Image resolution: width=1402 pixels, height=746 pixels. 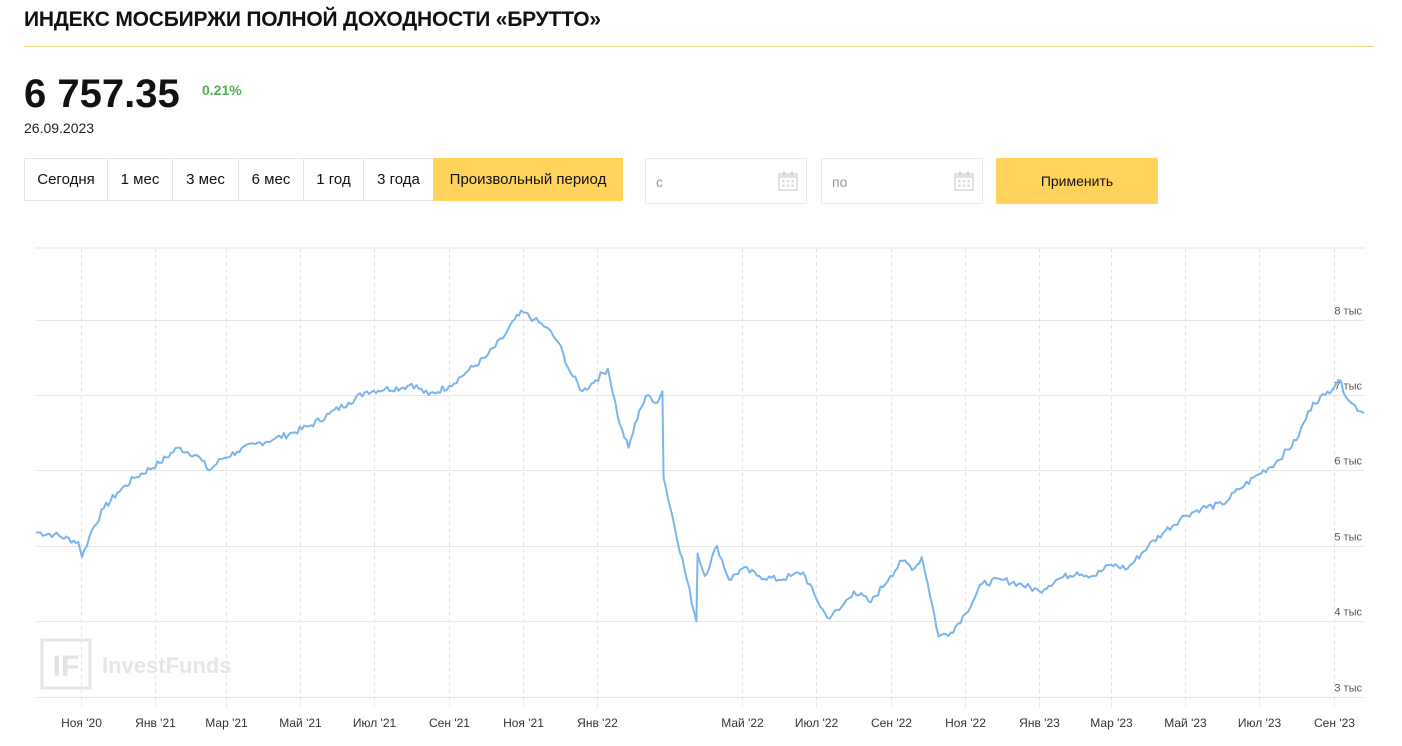 I want to click on watermark-text: InvestFunds, so click(x=167, y=665).